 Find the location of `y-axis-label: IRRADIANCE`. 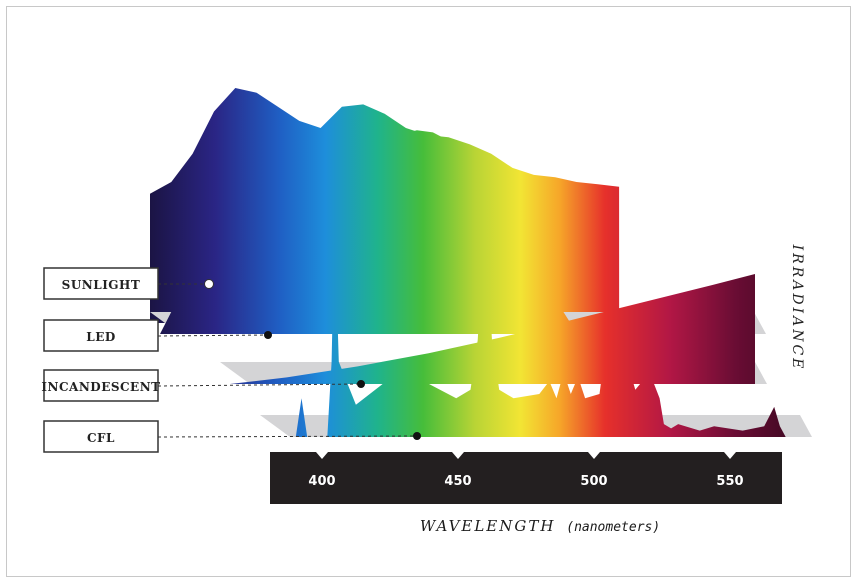

y-axis-label: IRRADIANCE is located at coordinates (797, 308).